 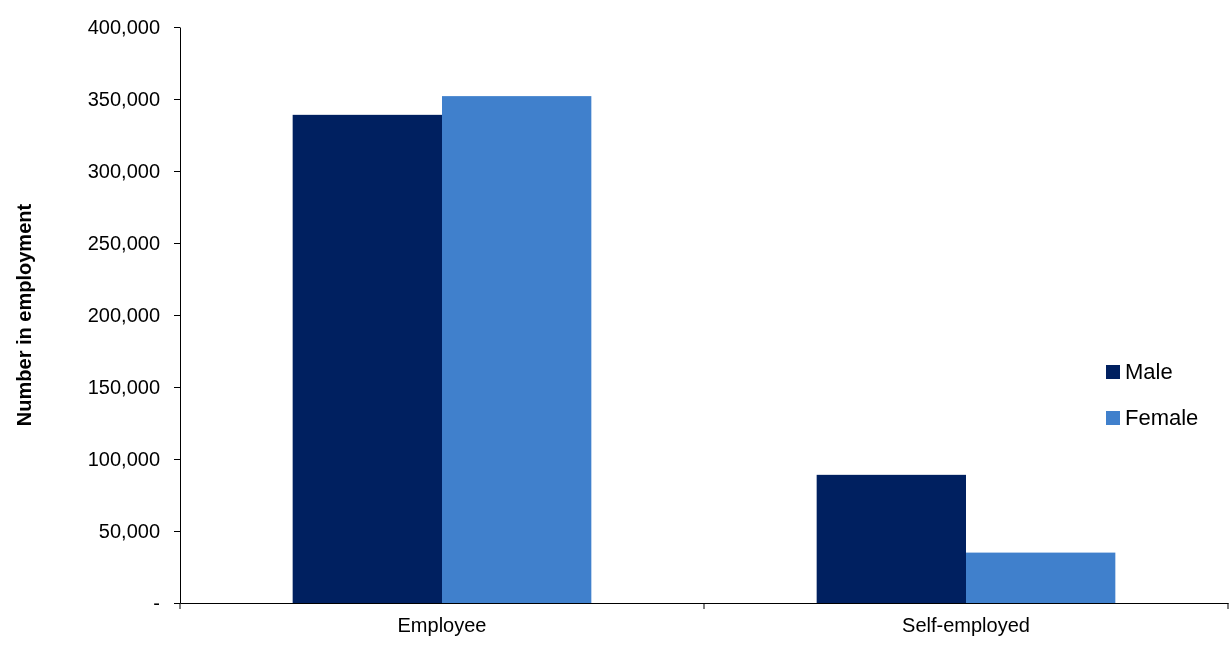 I want to click on y-tick-label: 250,000, so click(x=123, y=242).